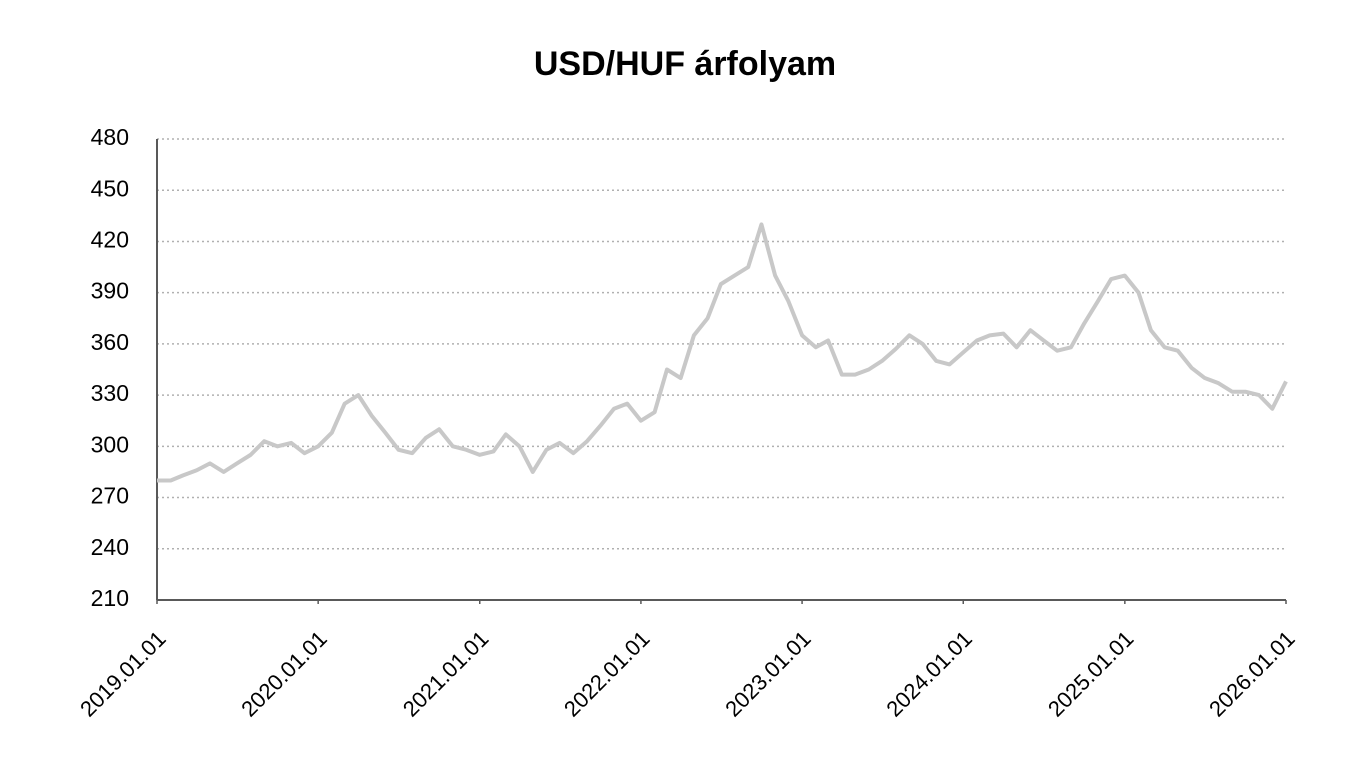 The width and height of the screenshot is (1371, 783). What do you see at coordinates (1252, 674) in the screenshot?
I see `x-tick-label: 2026.01.01` at bounding box center [1252, 674].